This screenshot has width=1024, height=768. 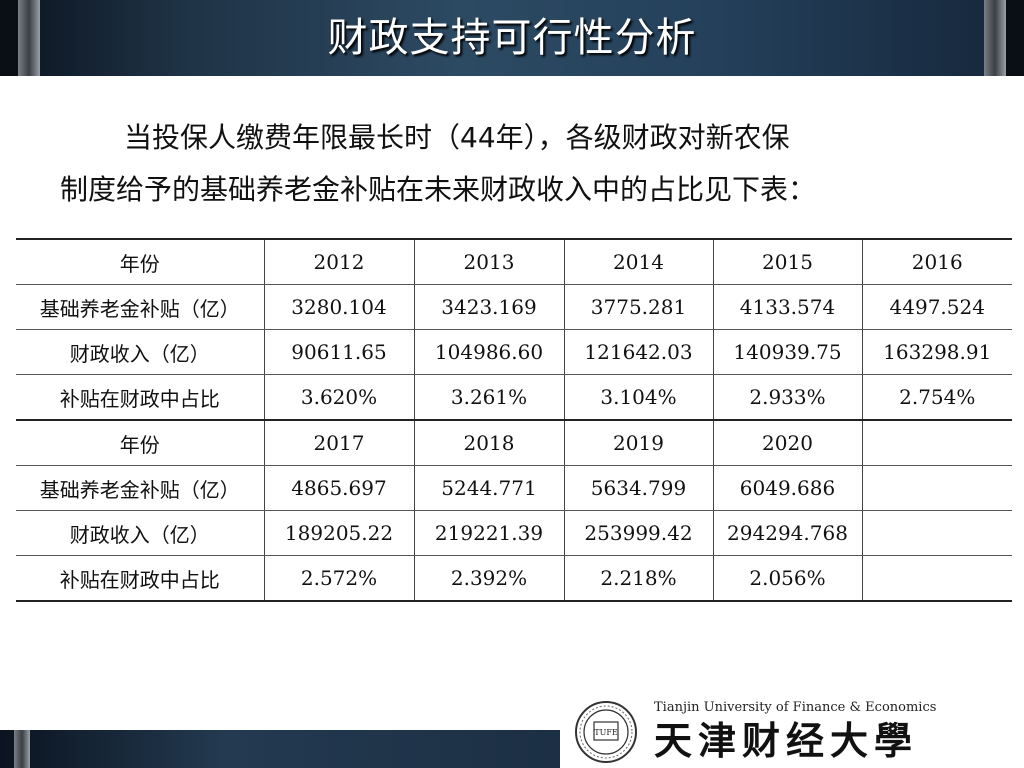 I want to click on value-cell: 189205.22, so click(x=338, y=533).